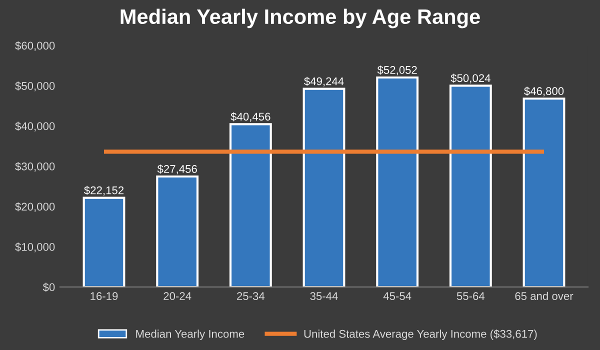 This screenshot has height=350, width=600. Describe the element at coordinates (35, 167) in the screenshot. I see `y-tick-label: $30,000` at that location.